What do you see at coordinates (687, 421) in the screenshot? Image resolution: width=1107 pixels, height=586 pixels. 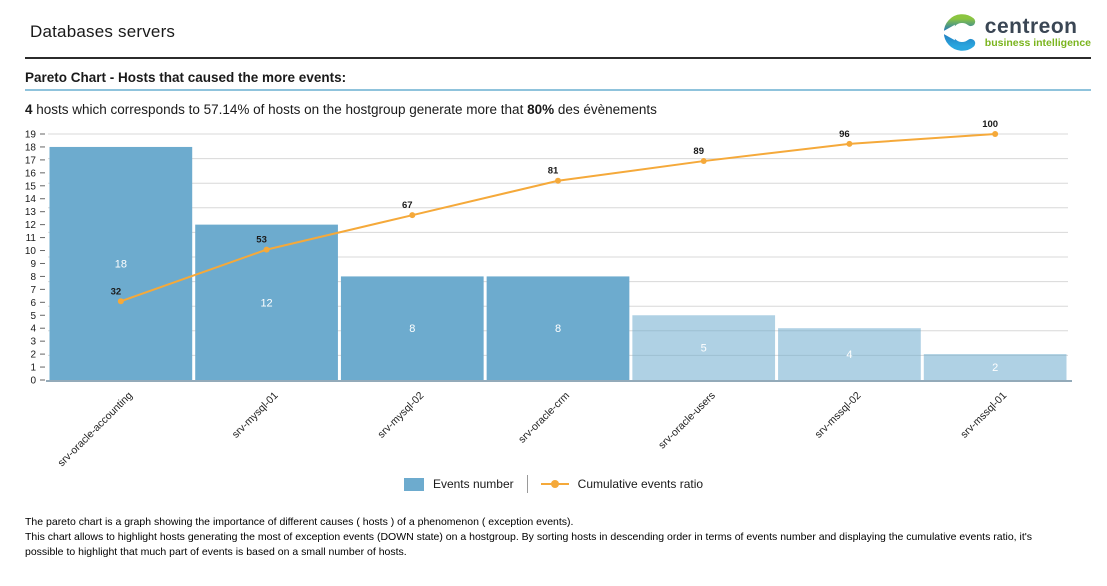 I see `x-axis-label: srv-oracle-users` at bounding box center [687, 421].